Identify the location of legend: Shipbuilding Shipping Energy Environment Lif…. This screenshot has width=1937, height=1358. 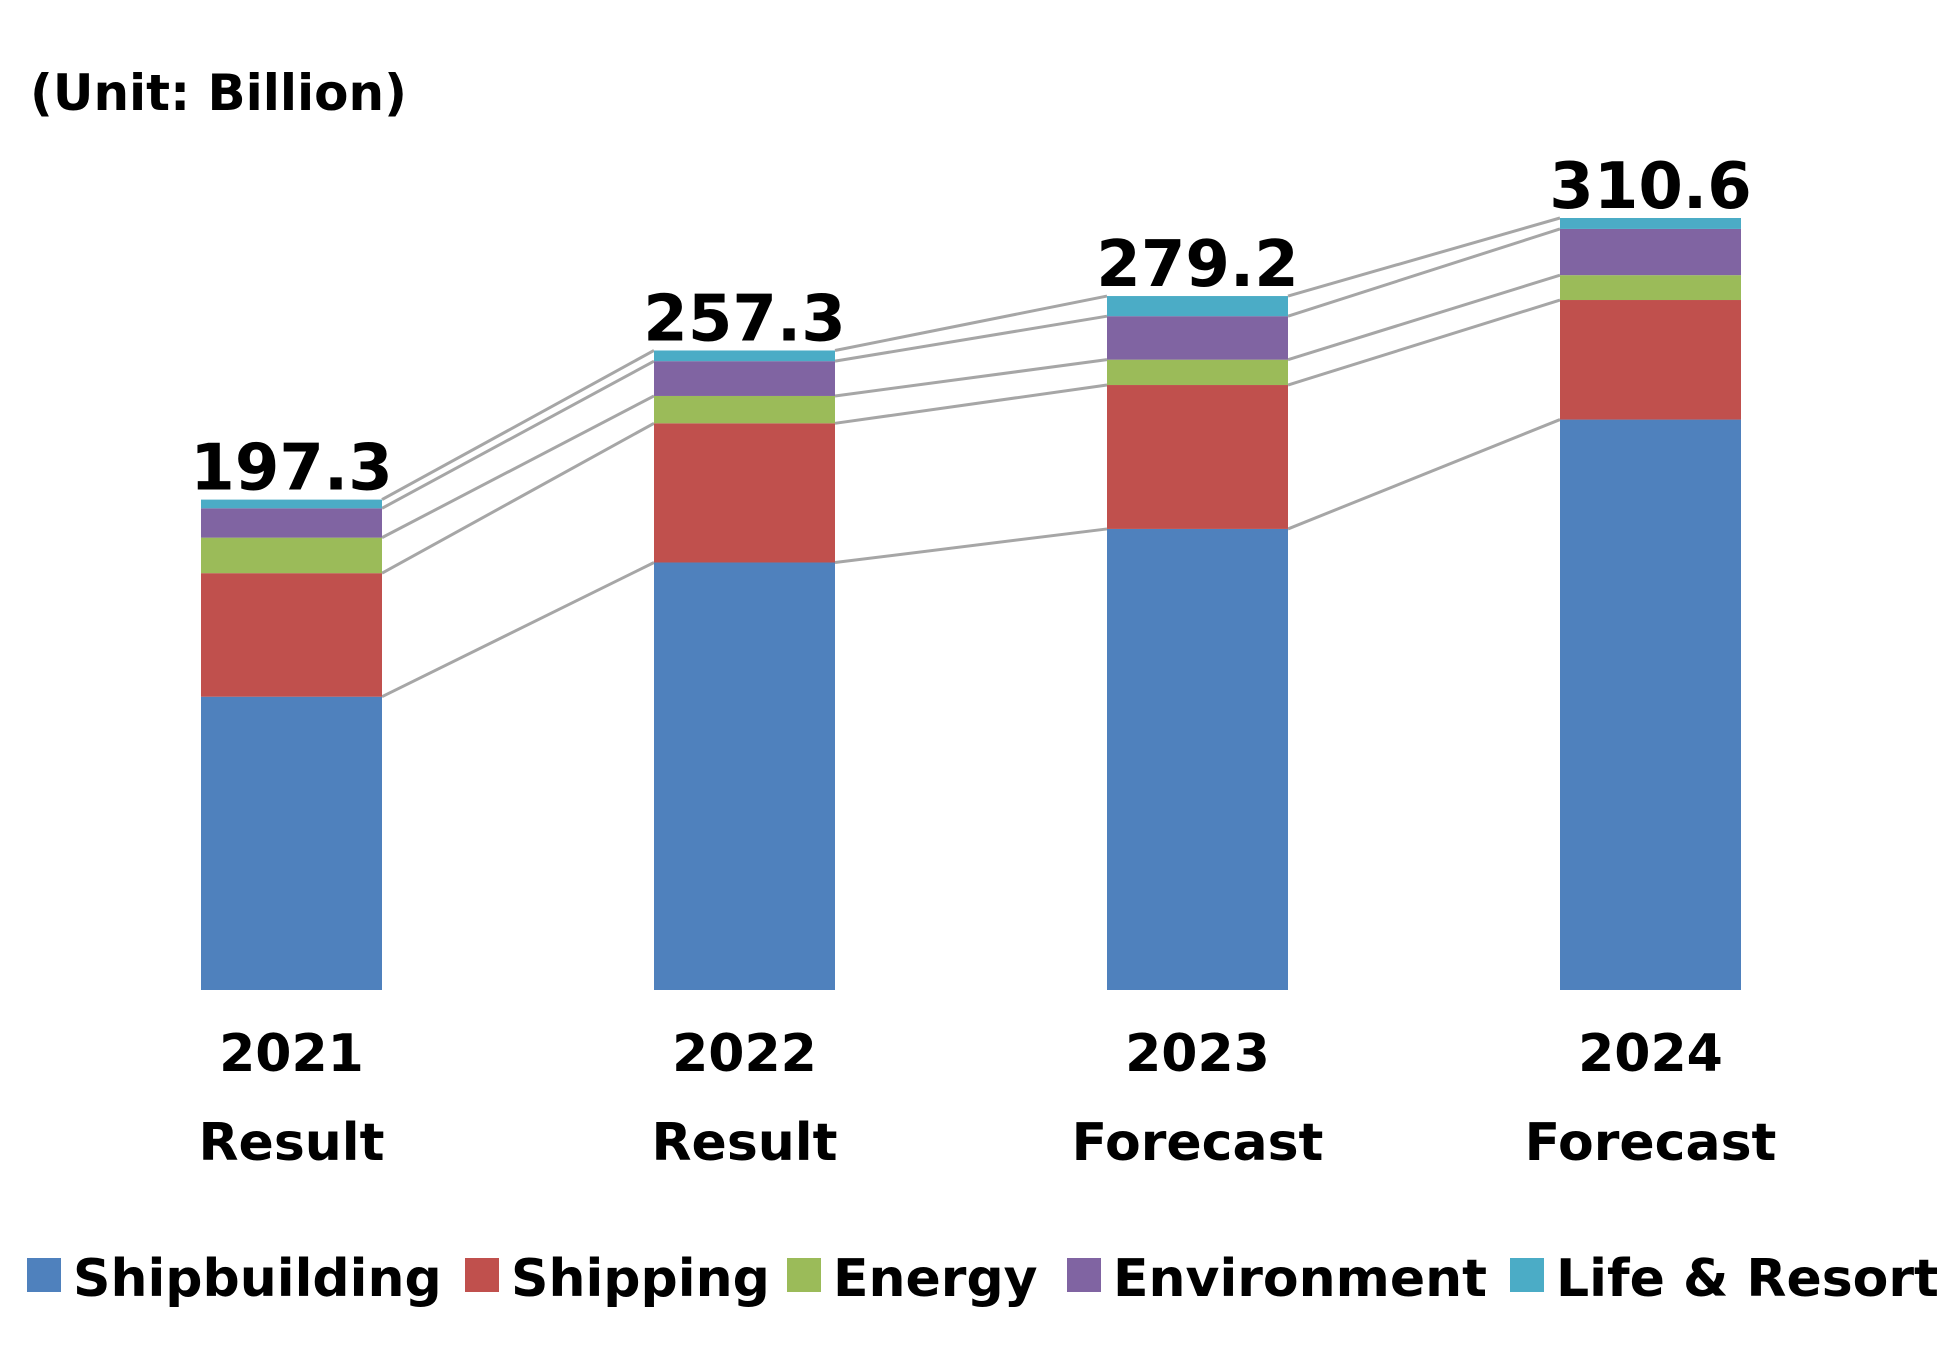
(982, 1279).